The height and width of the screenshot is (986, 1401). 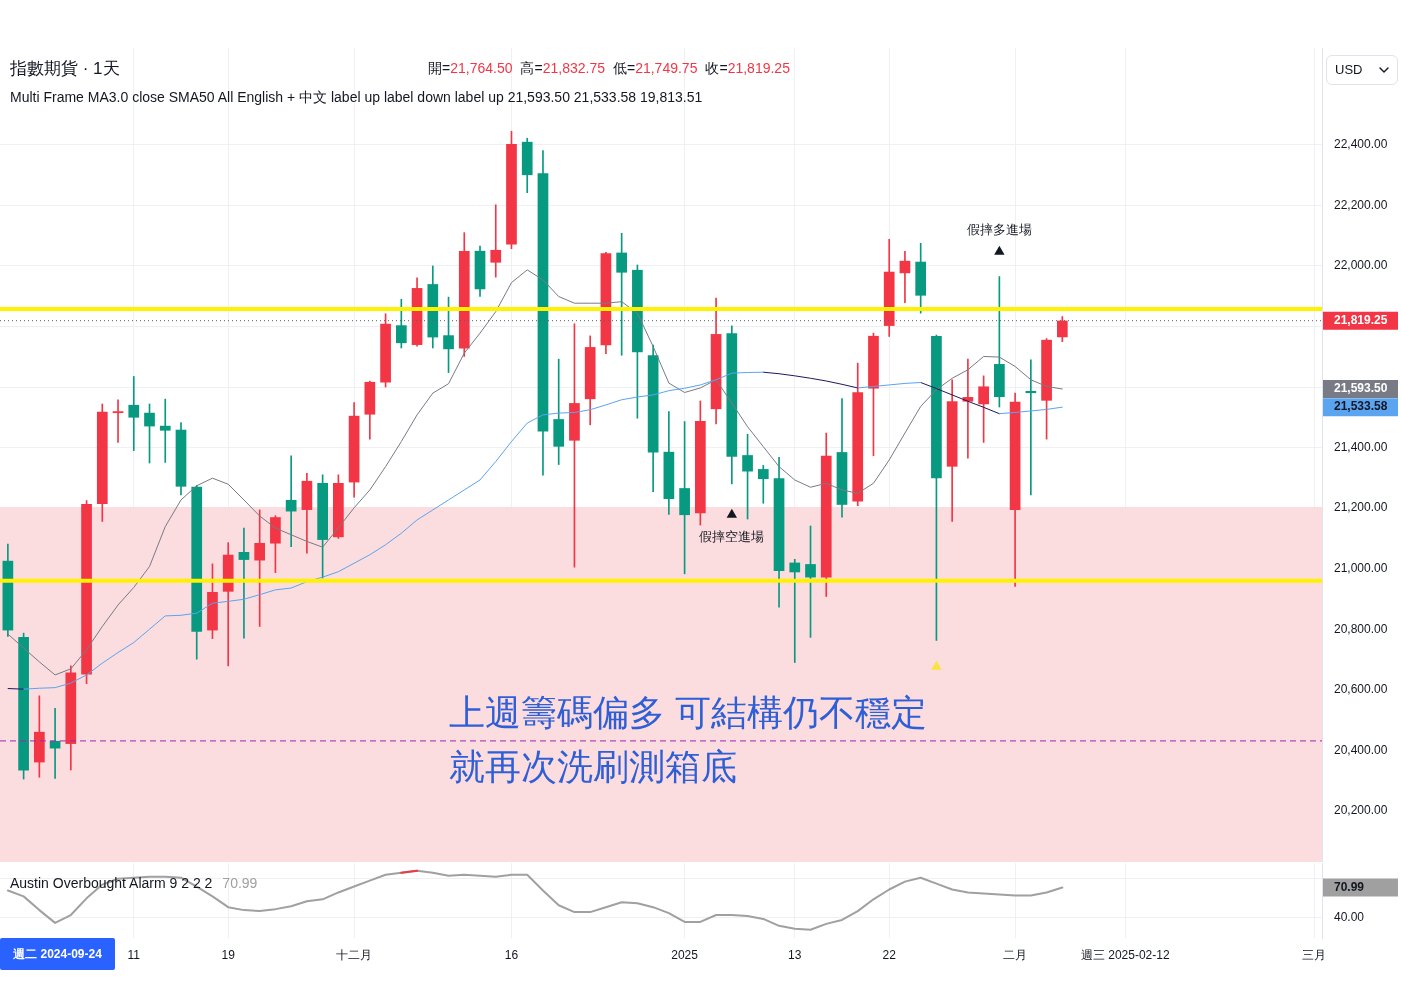 What do you see at coordinates (356, 98) in the screenshot?
I see `annotation: Multi Frame MA3.0 close SMA50 All English + 中文 label up label down label up 21,593.50 21,533.58 19,813.51` at bounding box center [356, 98].